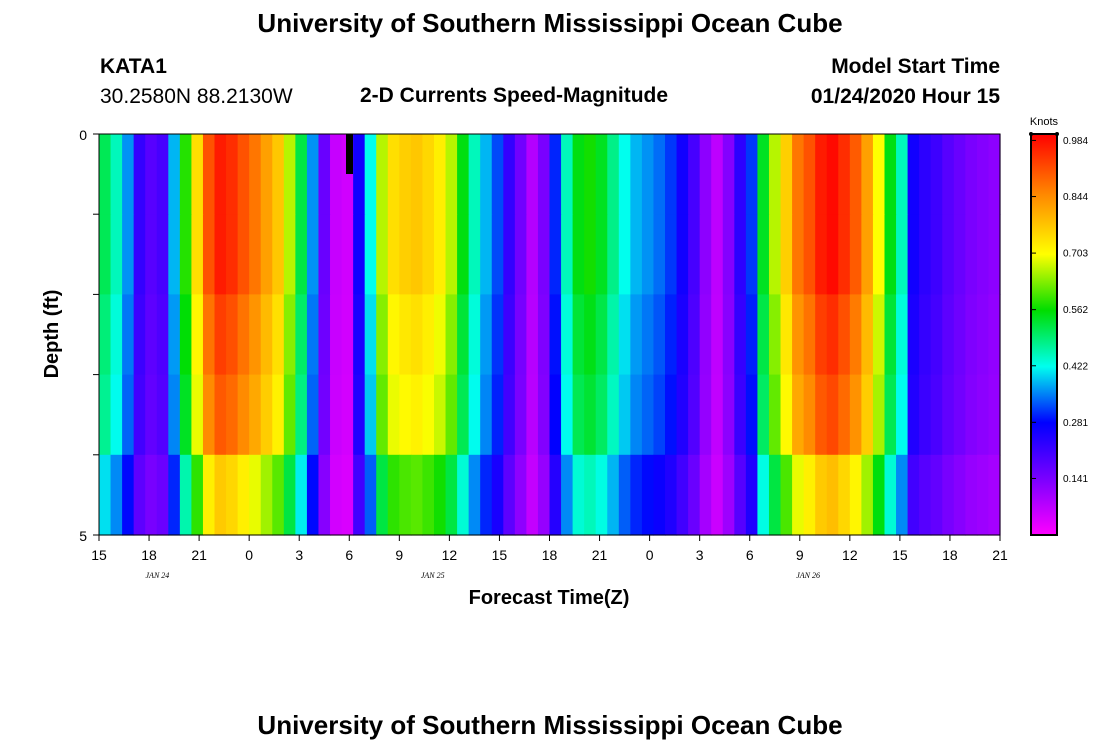 This screenshot has width=1100, height=750. What do you see at coordinates (549, 598) in the screenshot?
I see `x-axis-label: Forecast Time(Z)` at bounding box center [549, 598].